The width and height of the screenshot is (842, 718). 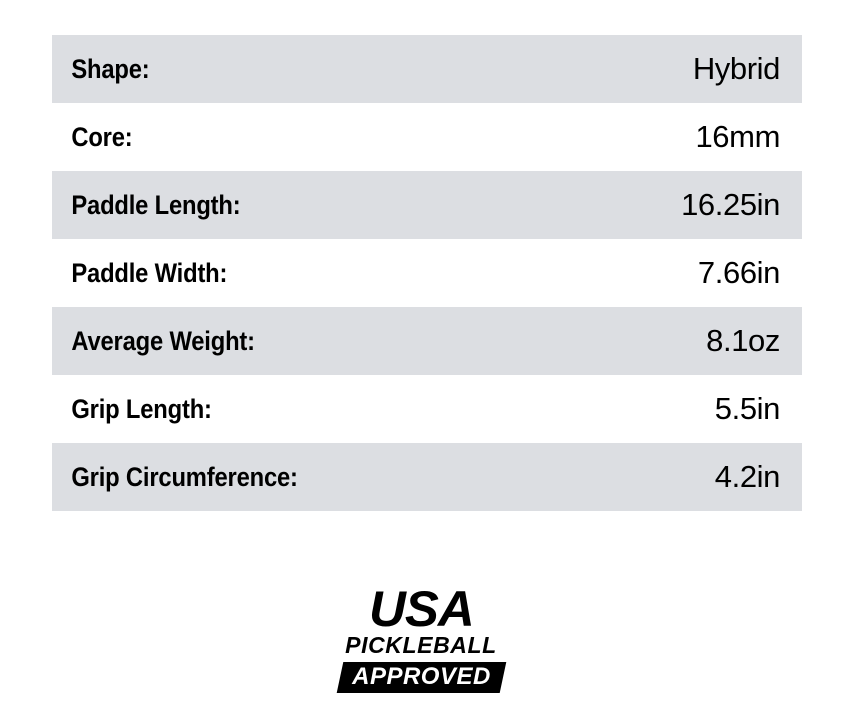 What do you see at coordinates (421, 609) in the screenshot?
I see `logo-usa-text: USA` at bounding box center [421, 609].